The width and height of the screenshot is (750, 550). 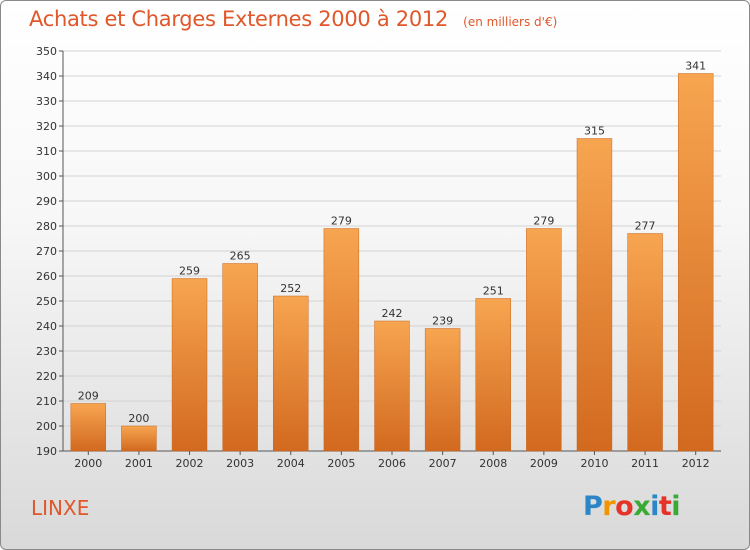 What do you see at coordinates (544, 463) in the screenshot?
I see `x-tick-label-2009: 2009` at bounding box center [544, 463].